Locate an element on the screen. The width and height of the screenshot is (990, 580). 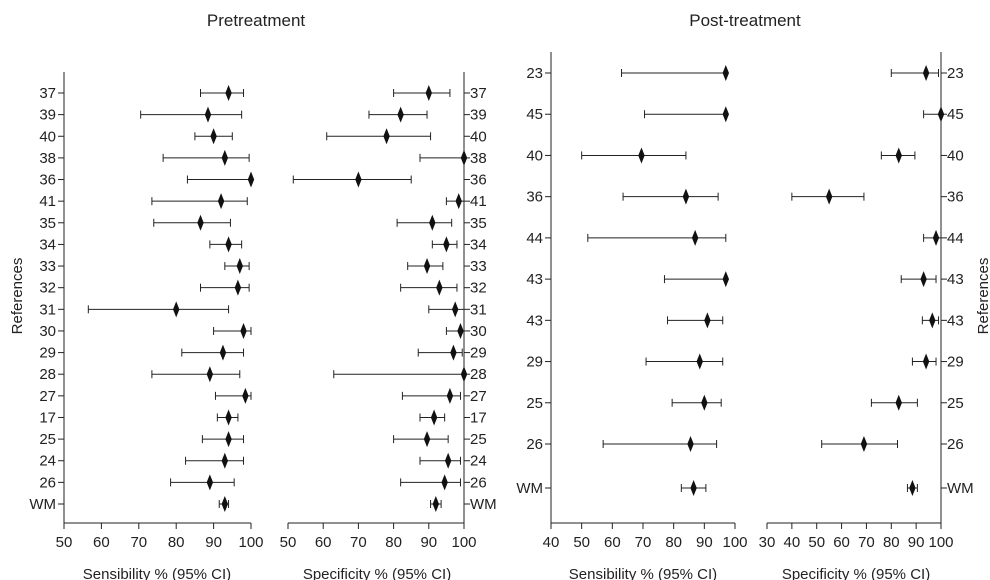
post-specificity-x-tick-label: 80 is located at coordinates (891, 542).